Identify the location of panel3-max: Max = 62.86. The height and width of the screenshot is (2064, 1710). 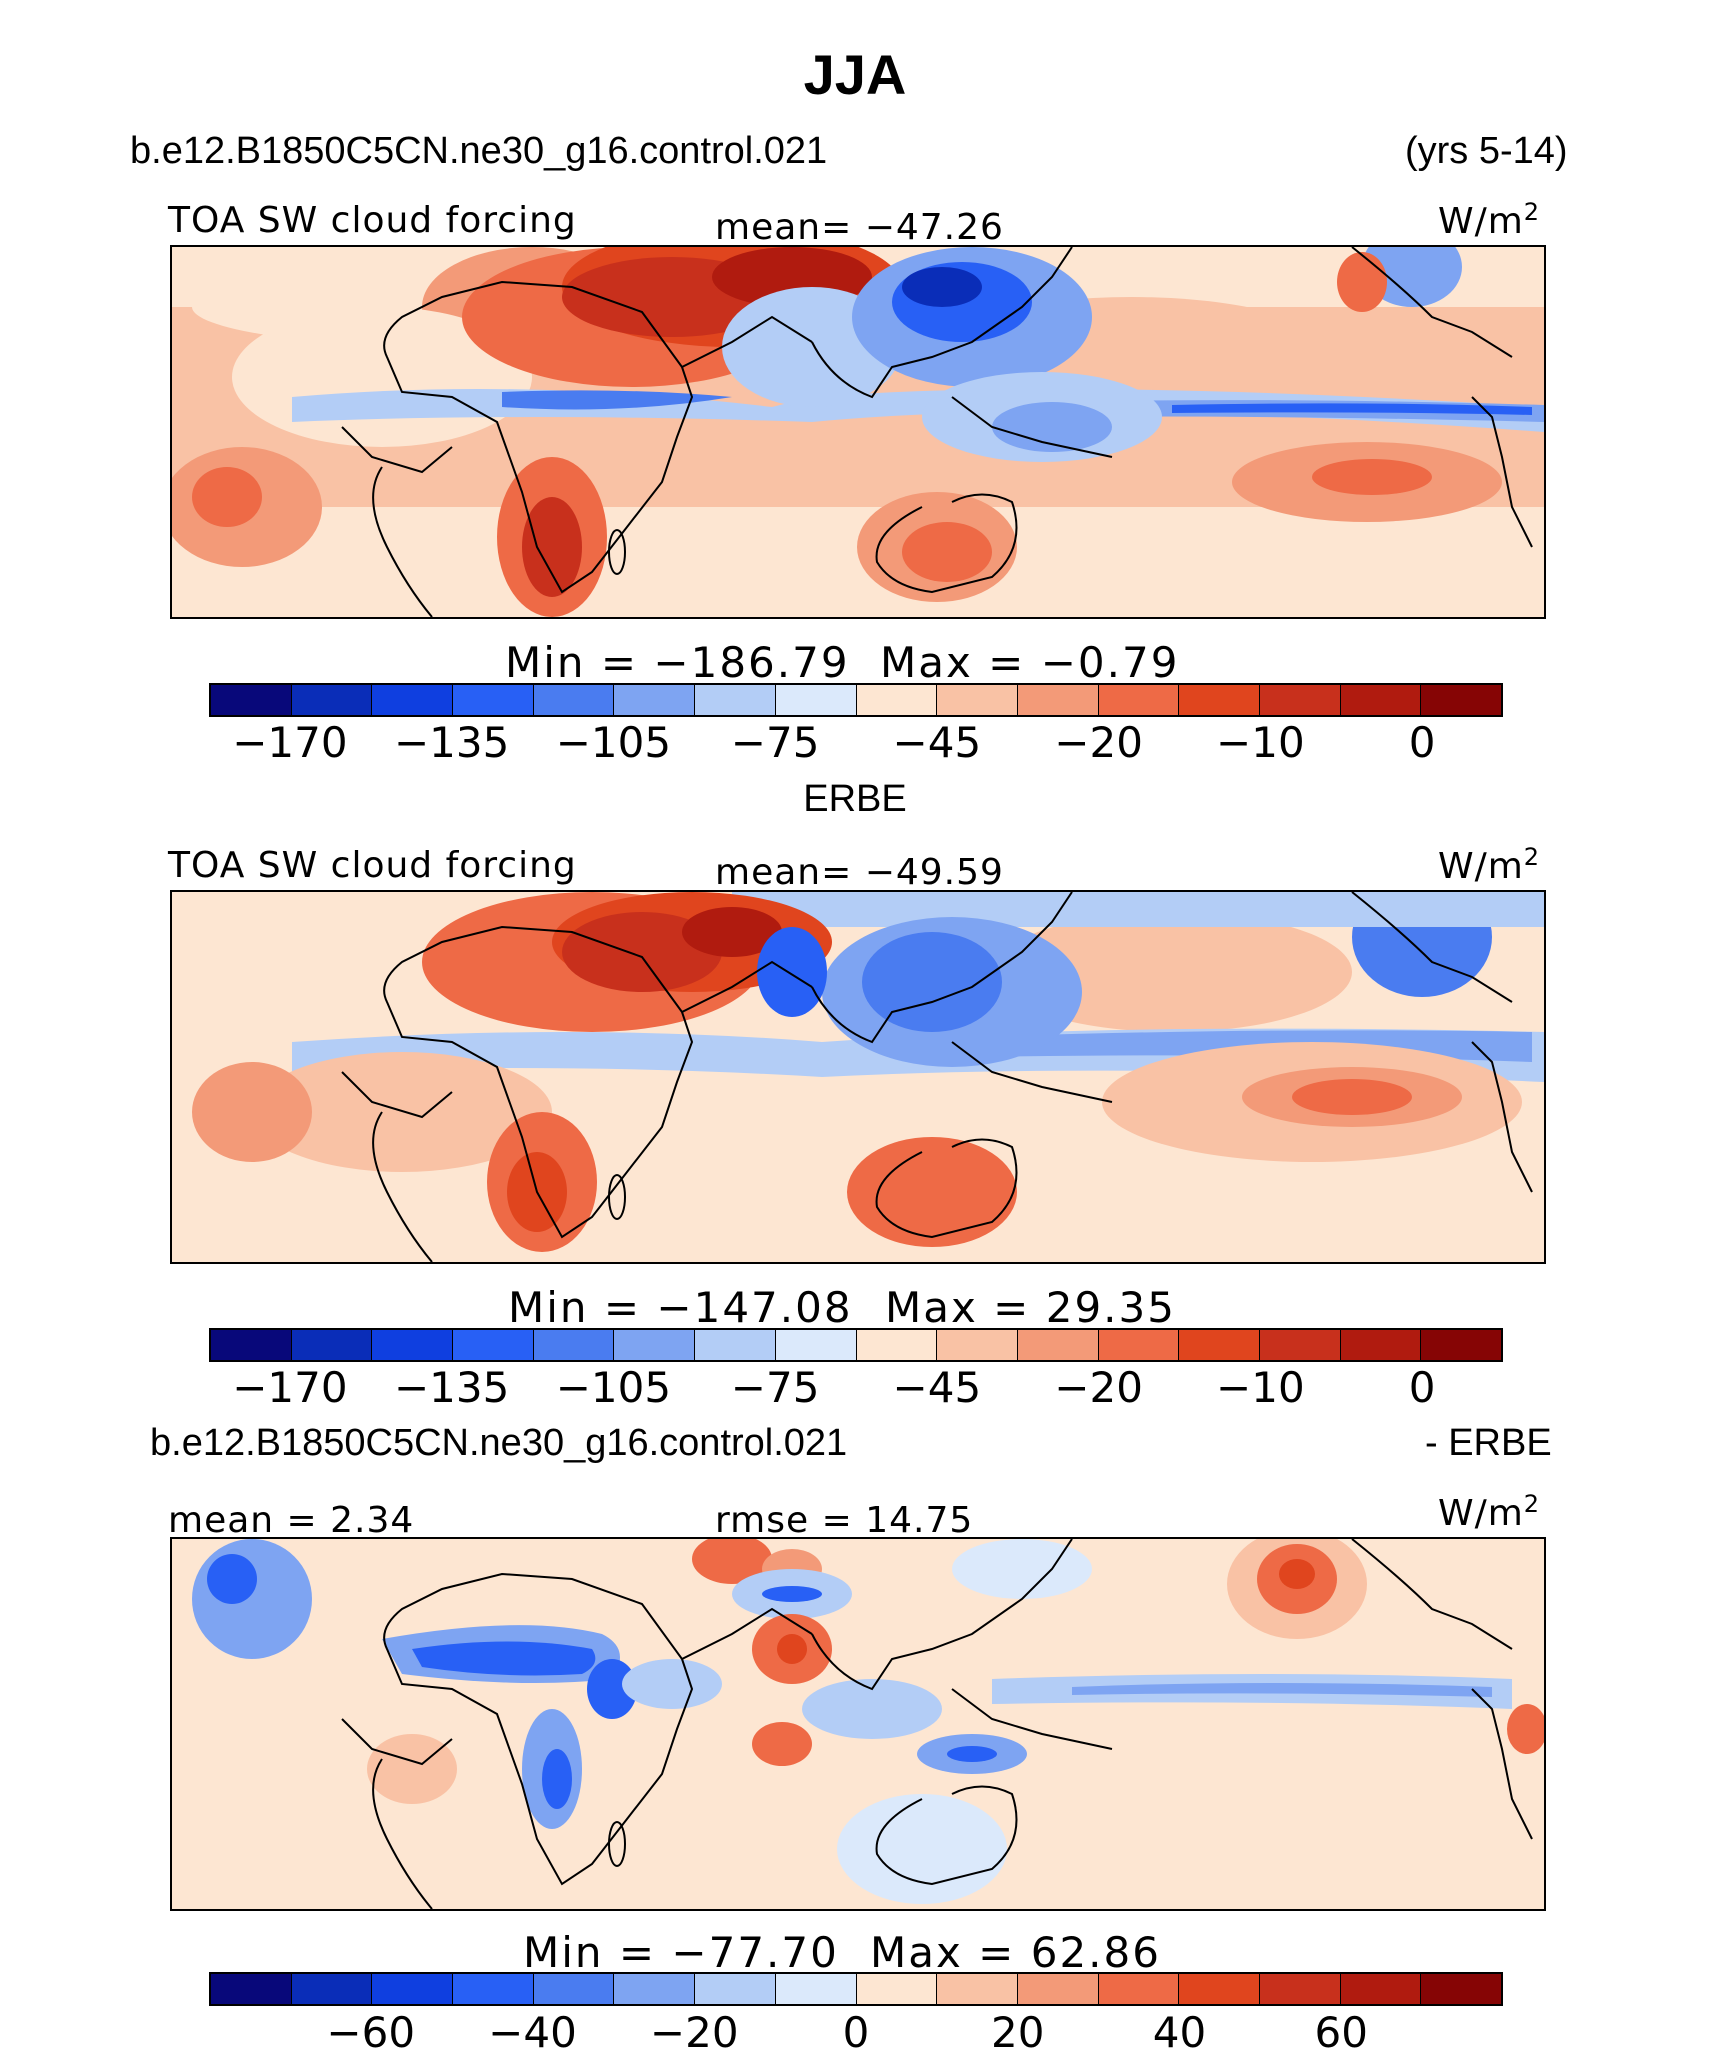
(1015, 1952).